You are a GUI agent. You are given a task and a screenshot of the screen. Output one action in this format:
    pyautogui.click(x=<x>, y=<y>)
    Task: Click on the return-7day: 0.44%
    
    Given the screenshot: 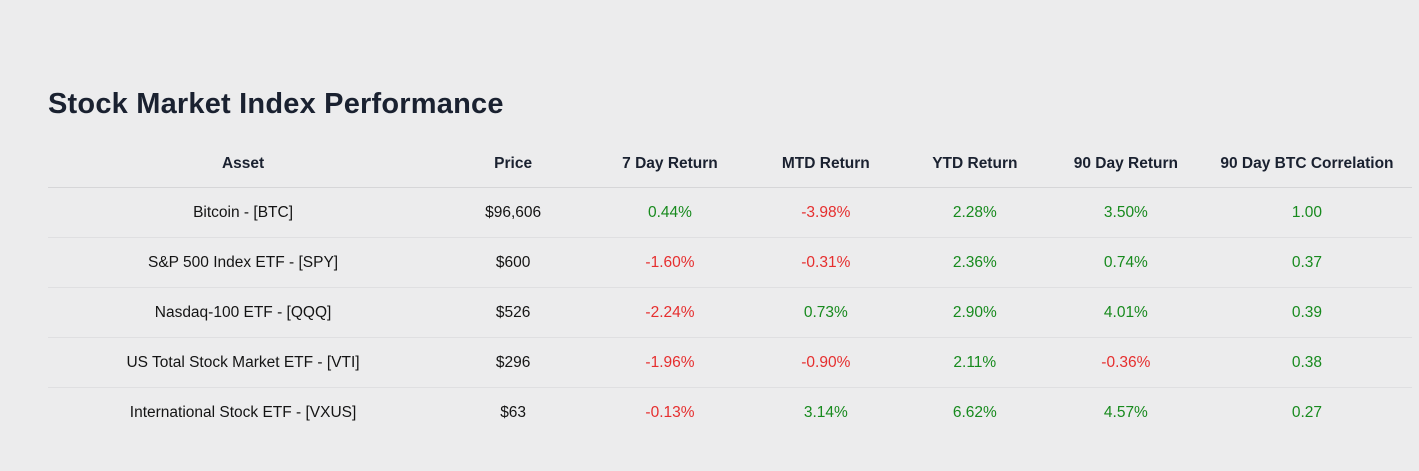 What is the action you would take?
    pyautogui.click(x=670, y=212)
    